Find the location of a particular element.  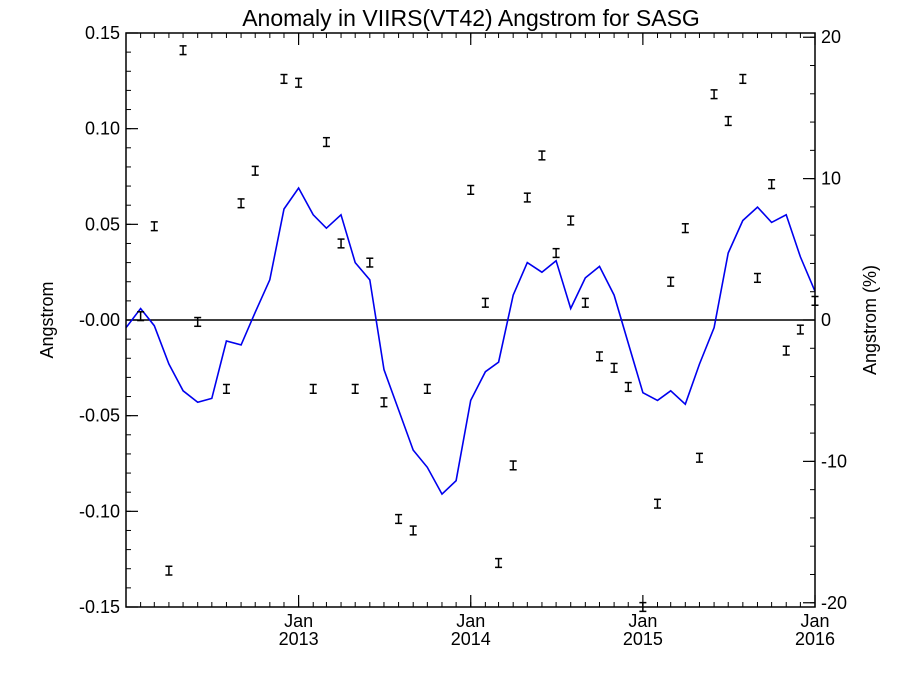

y-right-tick-label: 10 is located at coordinates (831, 179).